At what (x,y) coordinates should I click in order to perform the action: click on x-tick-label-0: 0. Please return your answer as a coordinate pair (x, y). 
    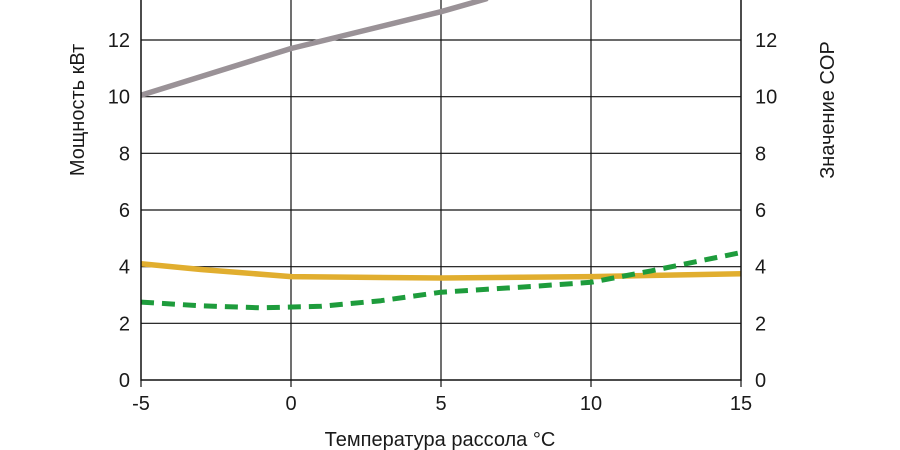
    Looking at the image, I should click on (290, 404).